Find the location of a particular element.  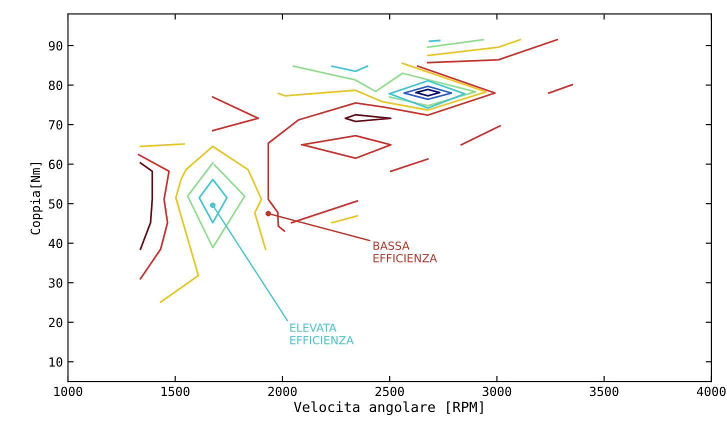

y-tick-label: 10 is located at coordinates (56, 362).